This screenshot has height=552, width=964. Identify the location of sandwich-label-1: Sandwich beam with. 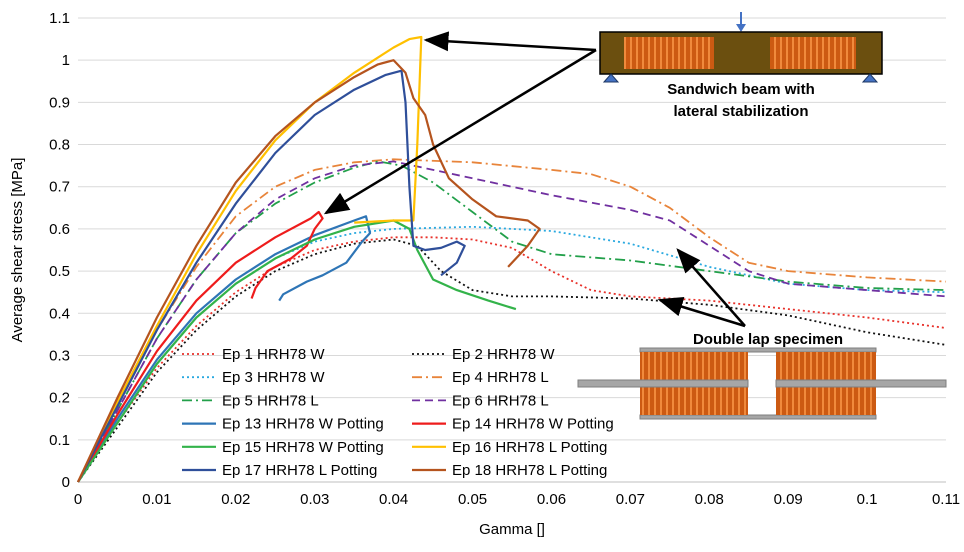
(741, 89).